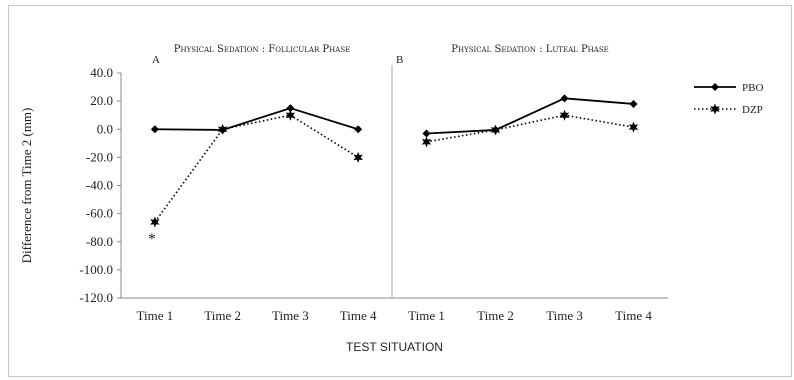  What do you see at coordinates (394, 347) in the screenshot?
I see `x-axis-label: TEST SITUATION` at bounding box center [394, 347].